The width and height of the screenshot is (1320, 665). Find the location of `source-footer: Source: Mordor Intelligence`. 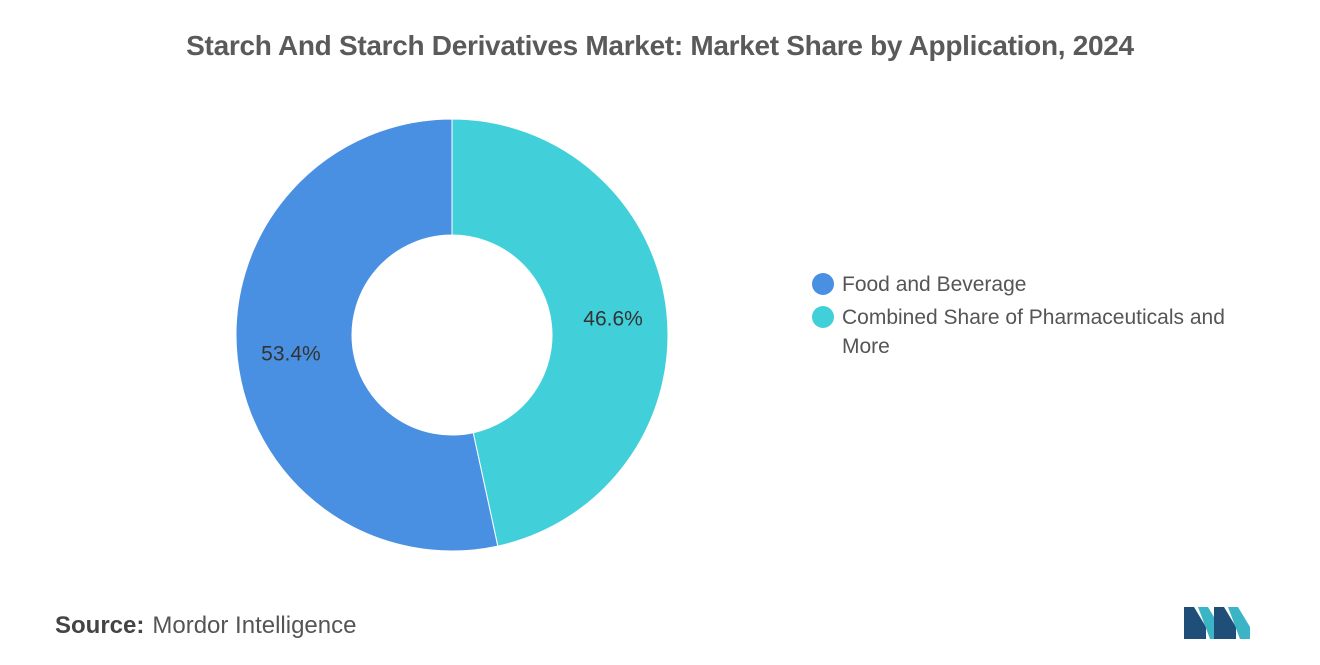

source-footer: Source: Mordor Intelligence is located at coordinates (205, 626).